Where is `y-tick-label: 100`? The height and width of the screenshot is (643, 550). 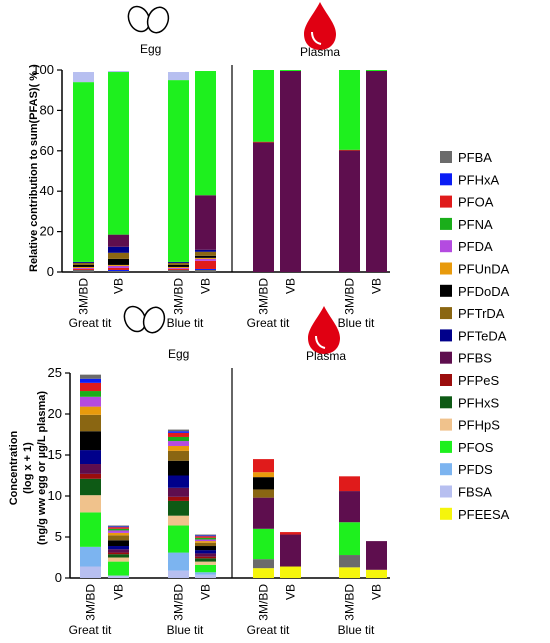 y-tick-label: 100 is located at coordinates (43, 69).